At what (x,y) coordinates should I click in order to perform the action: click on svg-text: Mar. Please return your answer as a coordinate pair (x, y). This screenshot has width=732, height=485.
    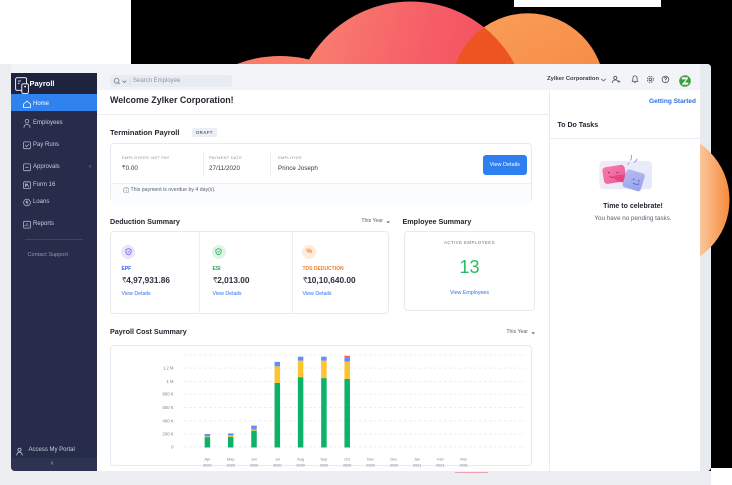
    Looking at the image, I should click on (463, 460).